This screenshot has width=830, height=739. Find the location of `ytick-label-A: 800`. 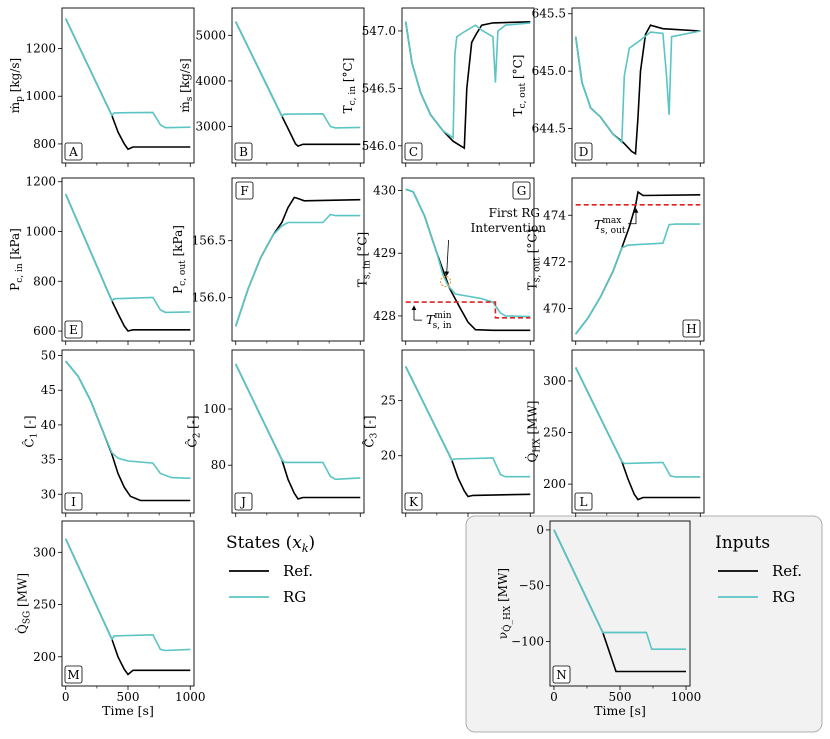

ytick-label-A: 800 is located at coordinates (44, 144).